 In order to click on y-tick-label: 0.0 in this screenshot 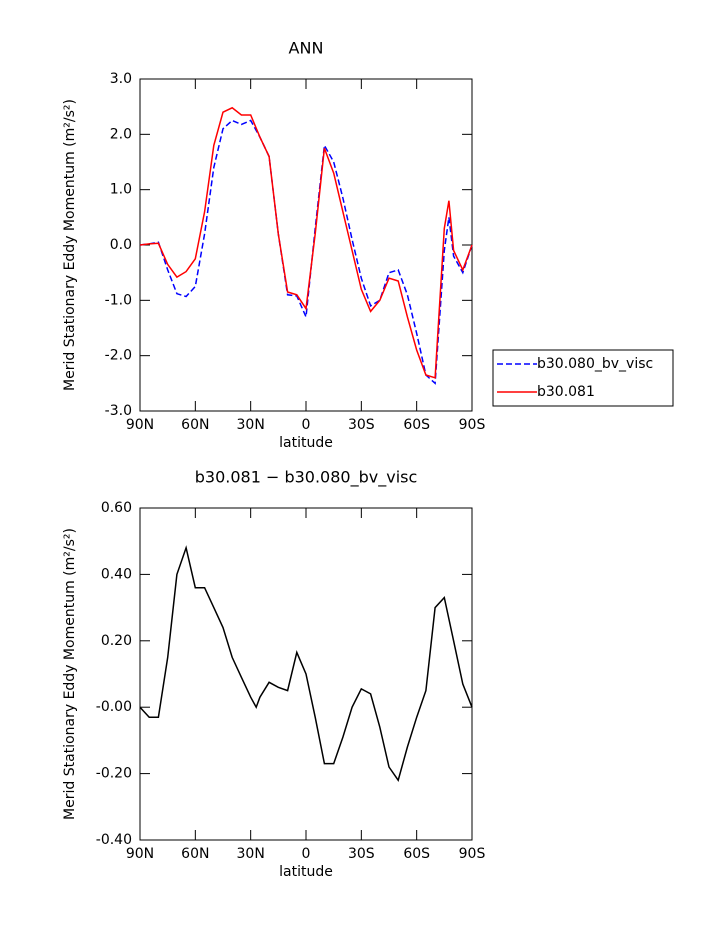, I will do `click(121, 245)`.